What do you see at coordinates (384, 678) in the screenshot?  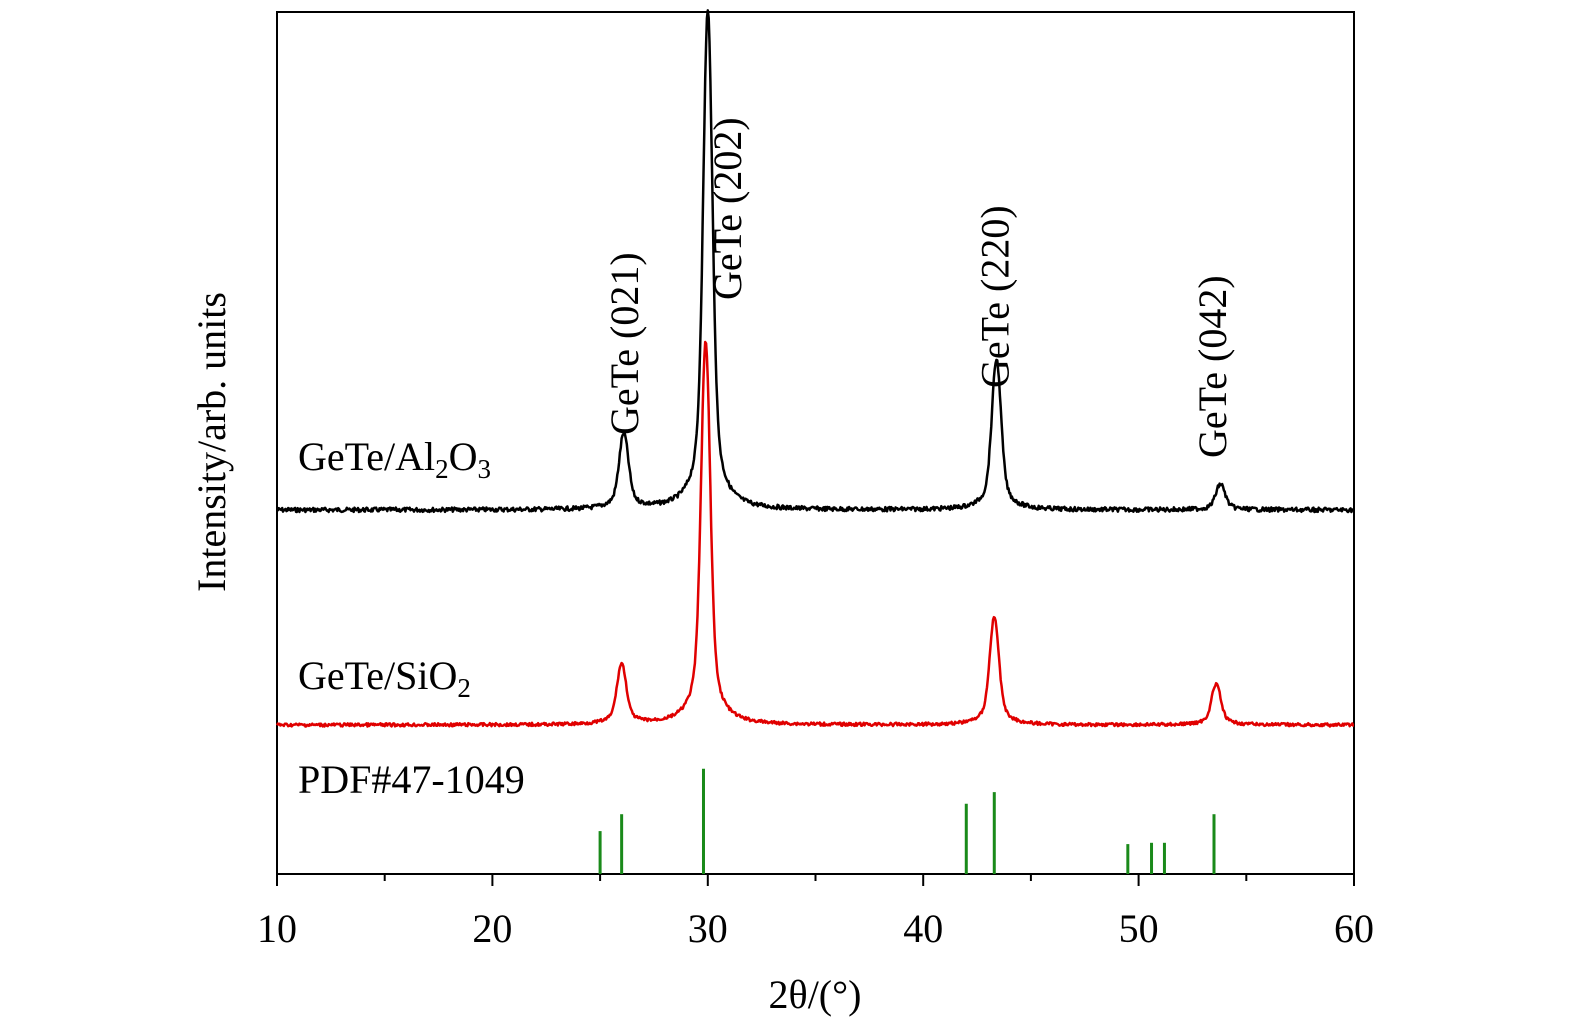 I see `series-label-sio2: GeTe/SiO2` at bounding box center [384, 678].